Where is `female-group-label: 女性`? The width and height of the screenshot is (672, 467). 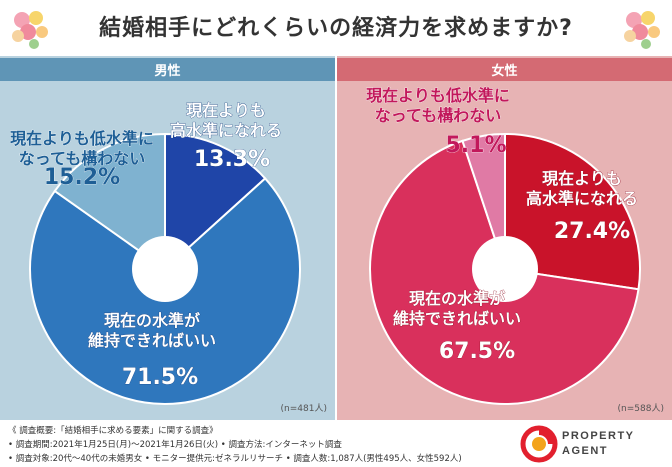
female-group-label: 女性 is located at coordinates (504, 71).